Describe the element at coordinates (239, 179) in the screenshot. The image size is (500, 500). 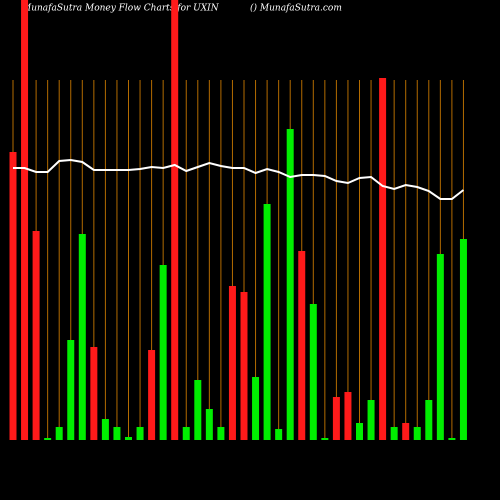
I see `money-flow-line` at that location.